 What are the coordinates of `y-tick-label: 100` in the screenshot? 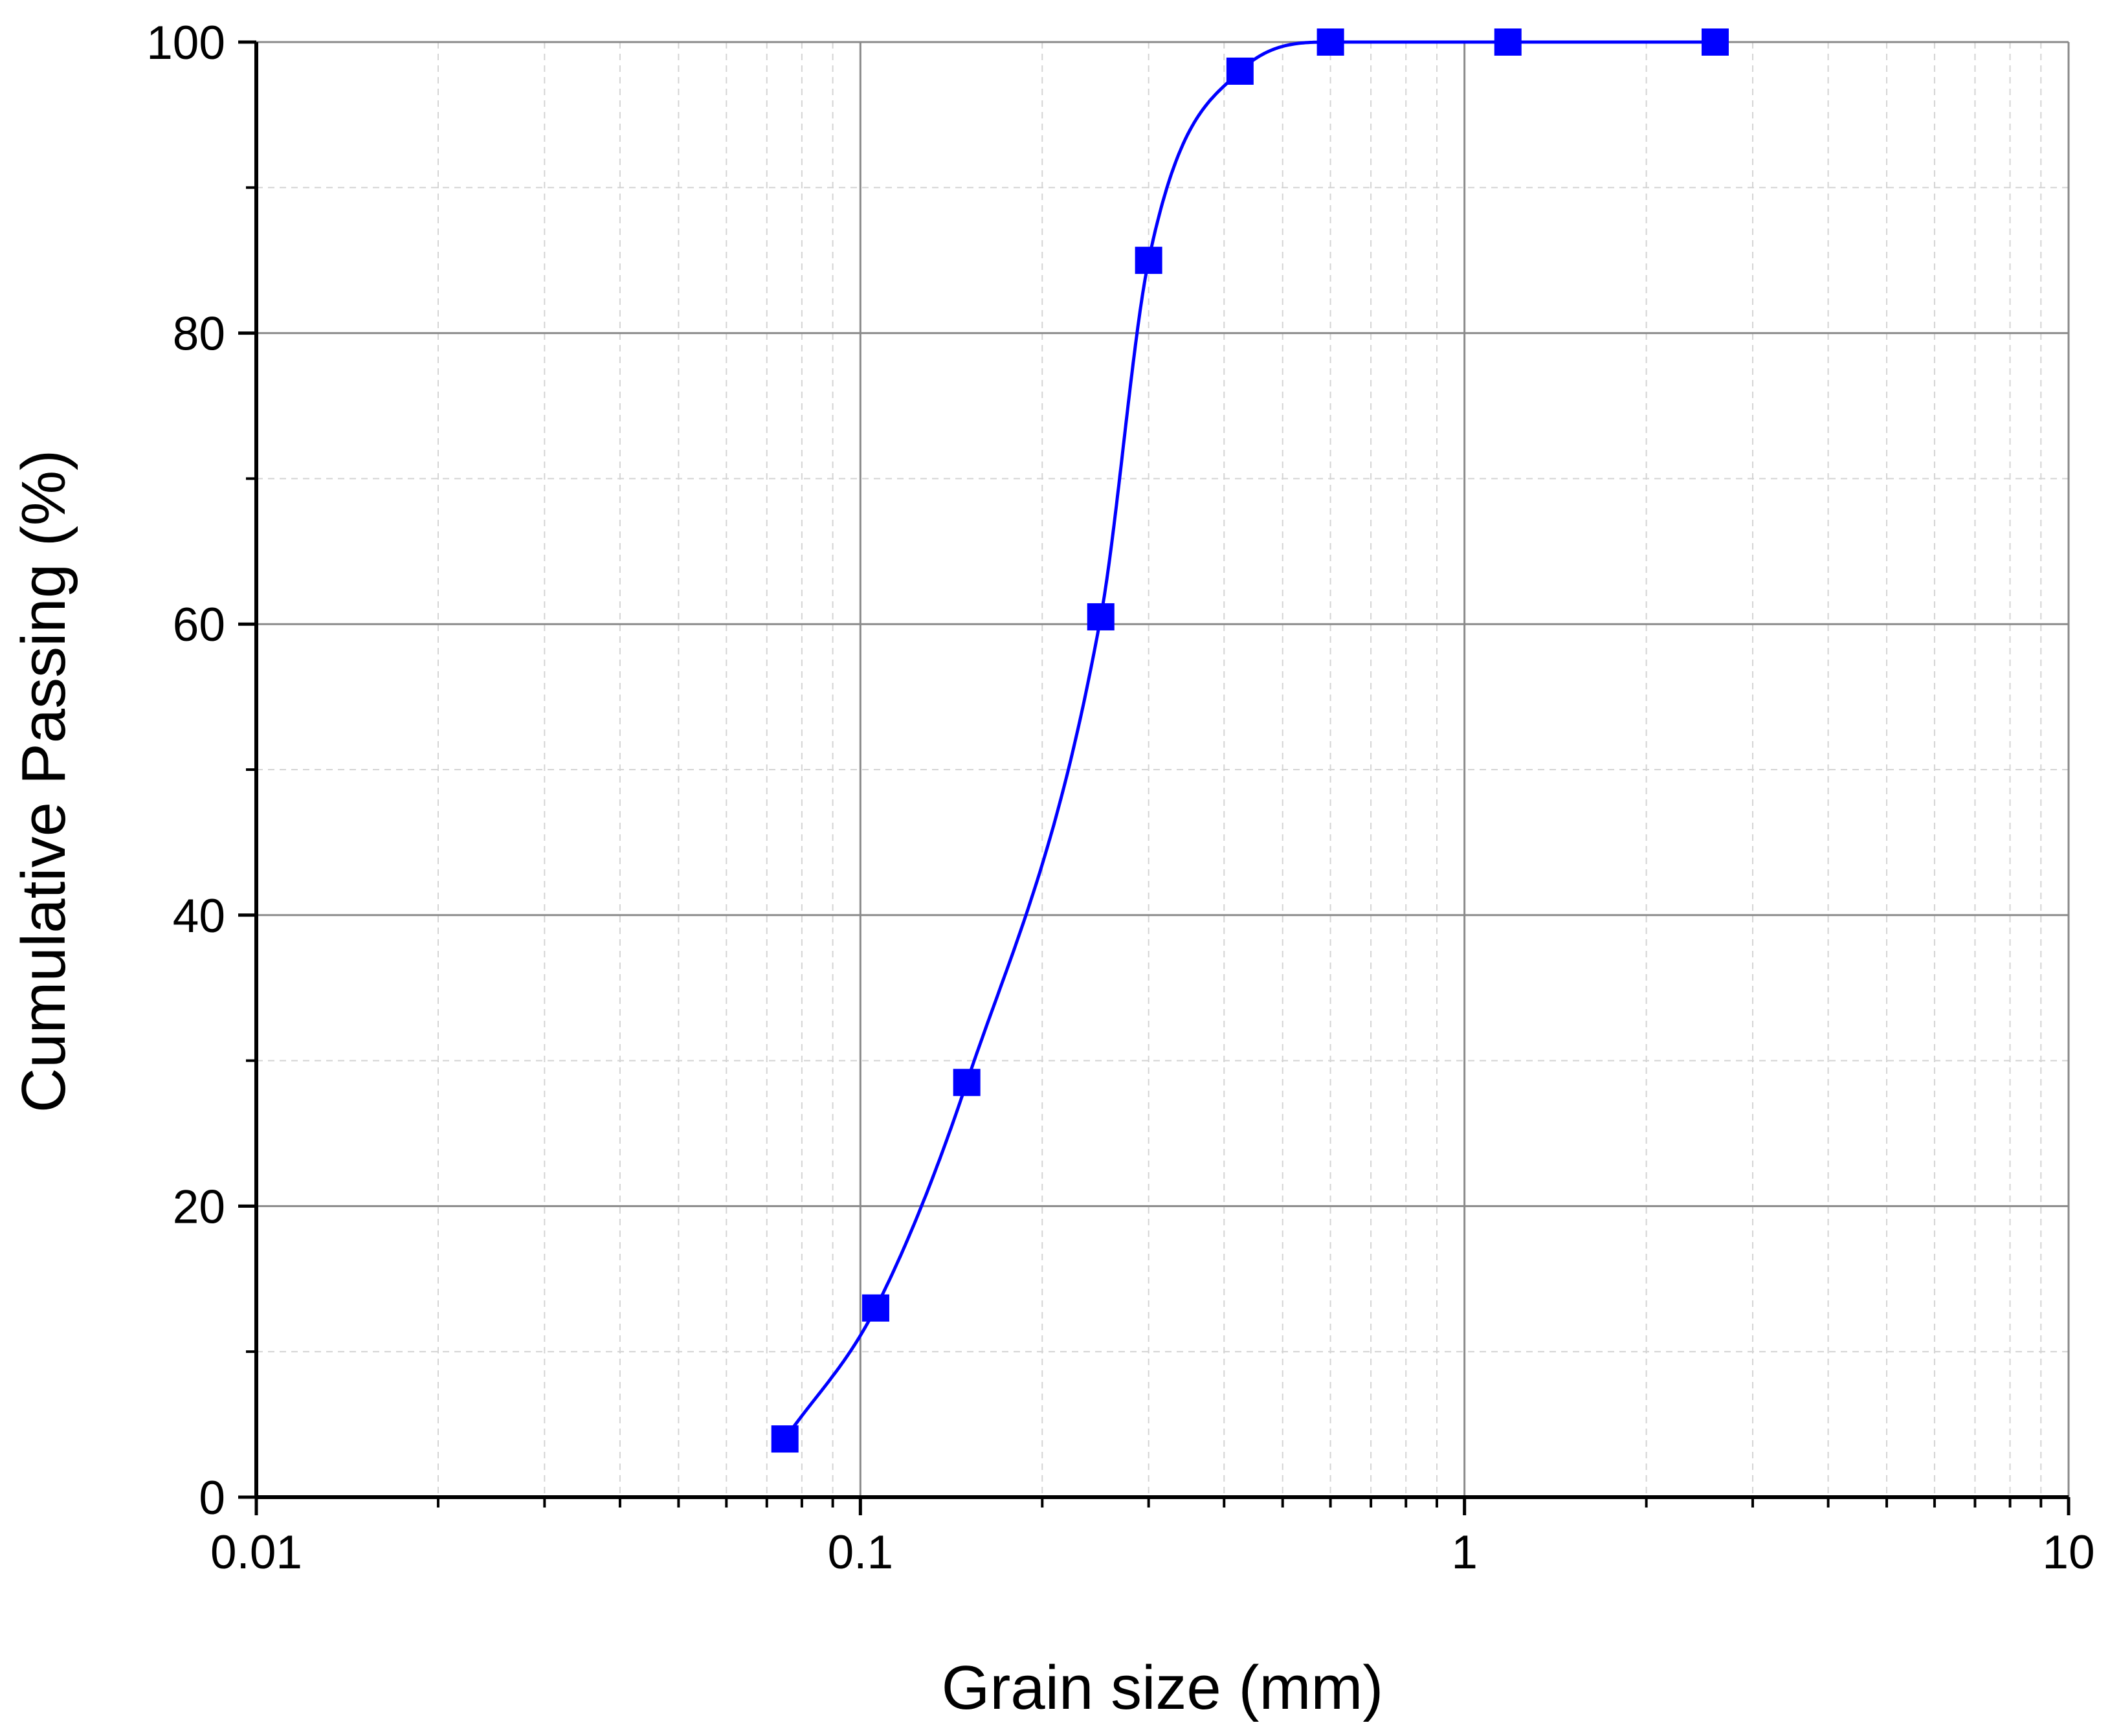 It's located at (185, 43).